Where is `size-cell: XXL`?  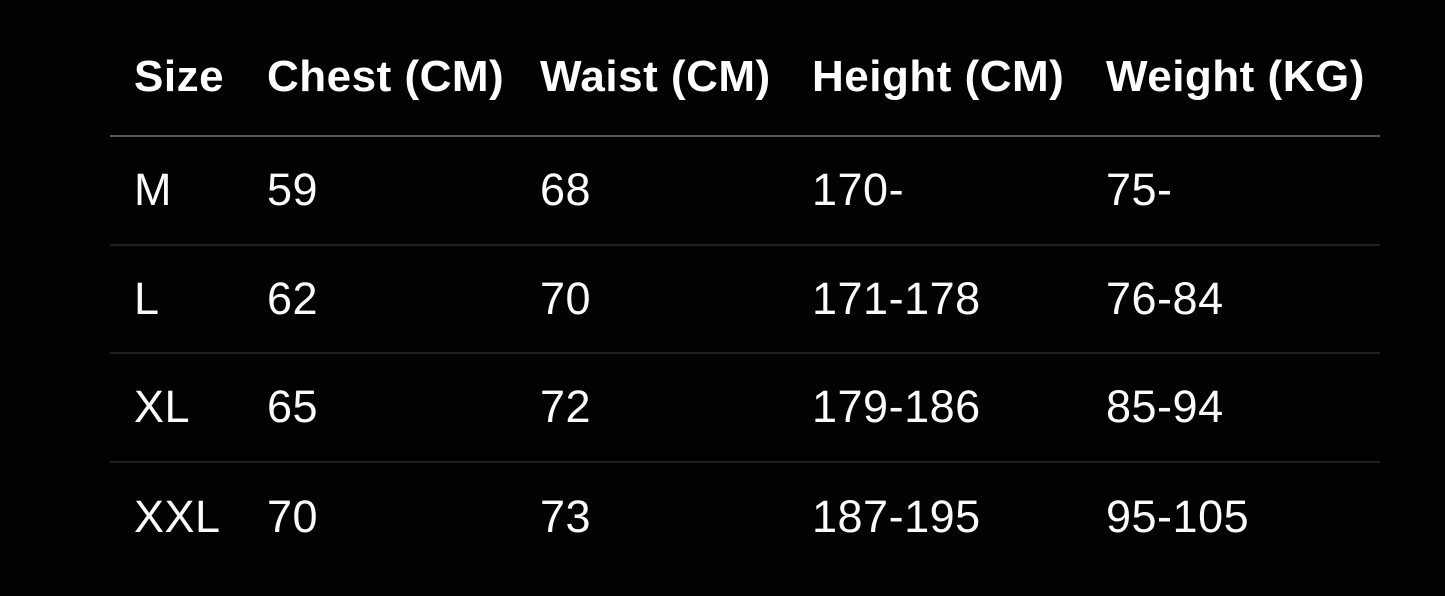 size-cell: XXL is located at coordinates (177, 516).